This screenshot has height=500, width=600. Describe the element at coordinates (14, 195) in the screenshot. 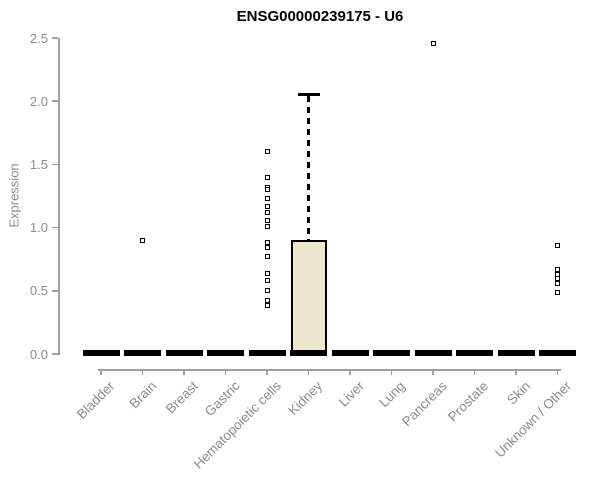

I see `y-axis-label: Expression` at that location.